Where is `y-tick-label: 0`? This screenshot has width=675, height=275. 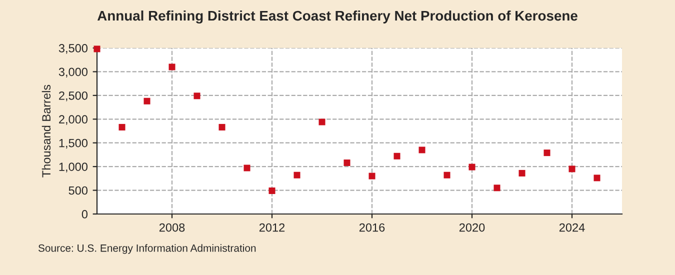 y-tick-label: 0 is located at coordinates (85, 214).